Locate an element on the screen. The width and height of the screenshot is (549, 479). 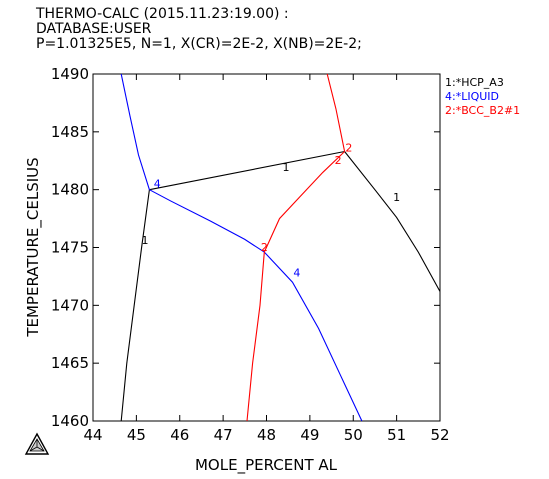
y-tick-label: 1480 is located at coordinates (70, 190).